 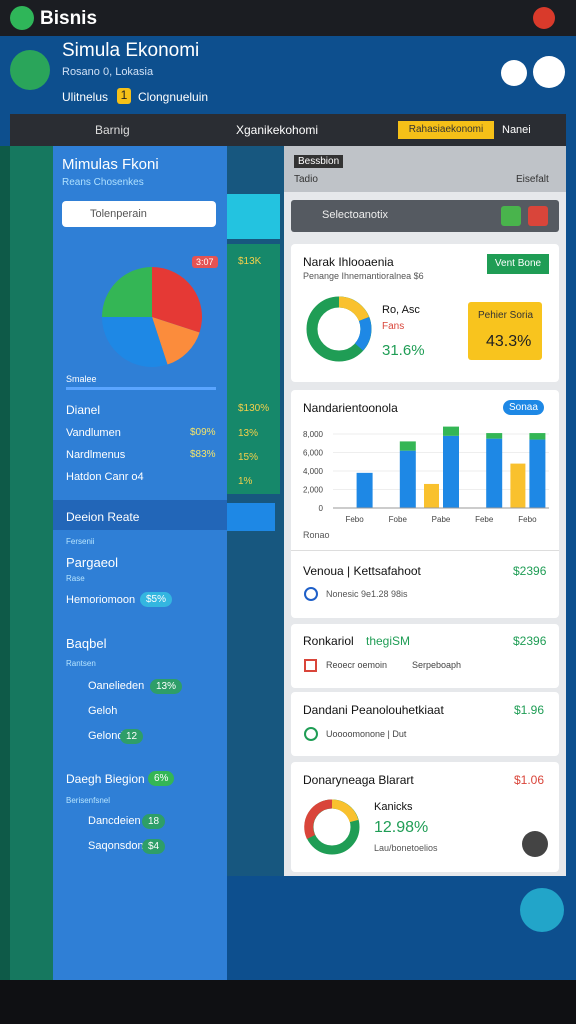 I want to click on item-badge: 18, so click(x=154, y=821).